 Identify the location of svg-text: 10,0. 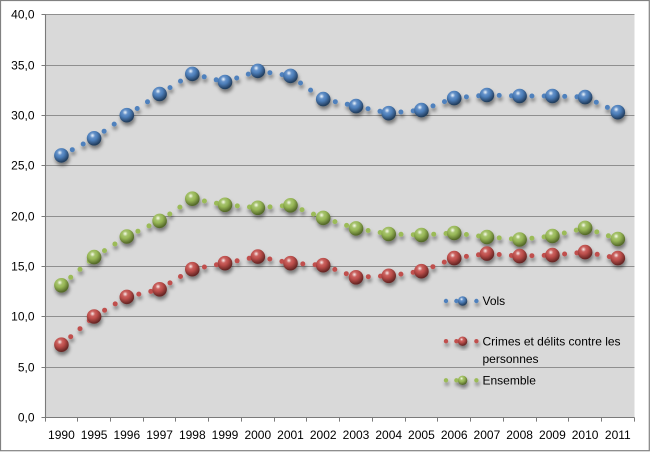
(23, 317).